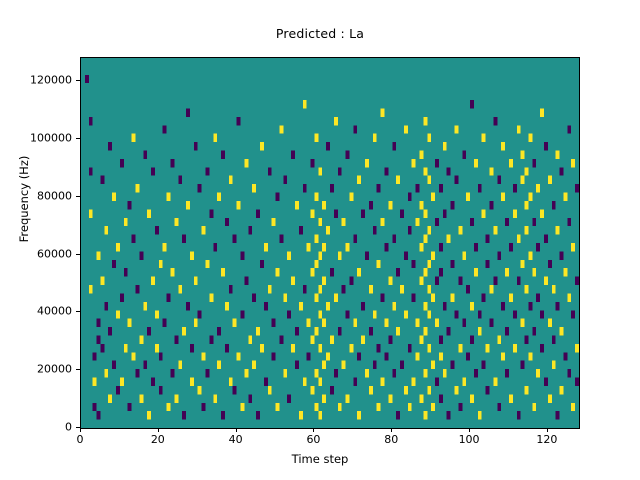 The height and width of the screenshot is (480, 640). I want to click on chart-title: Predicted : La, so click(320, 33).